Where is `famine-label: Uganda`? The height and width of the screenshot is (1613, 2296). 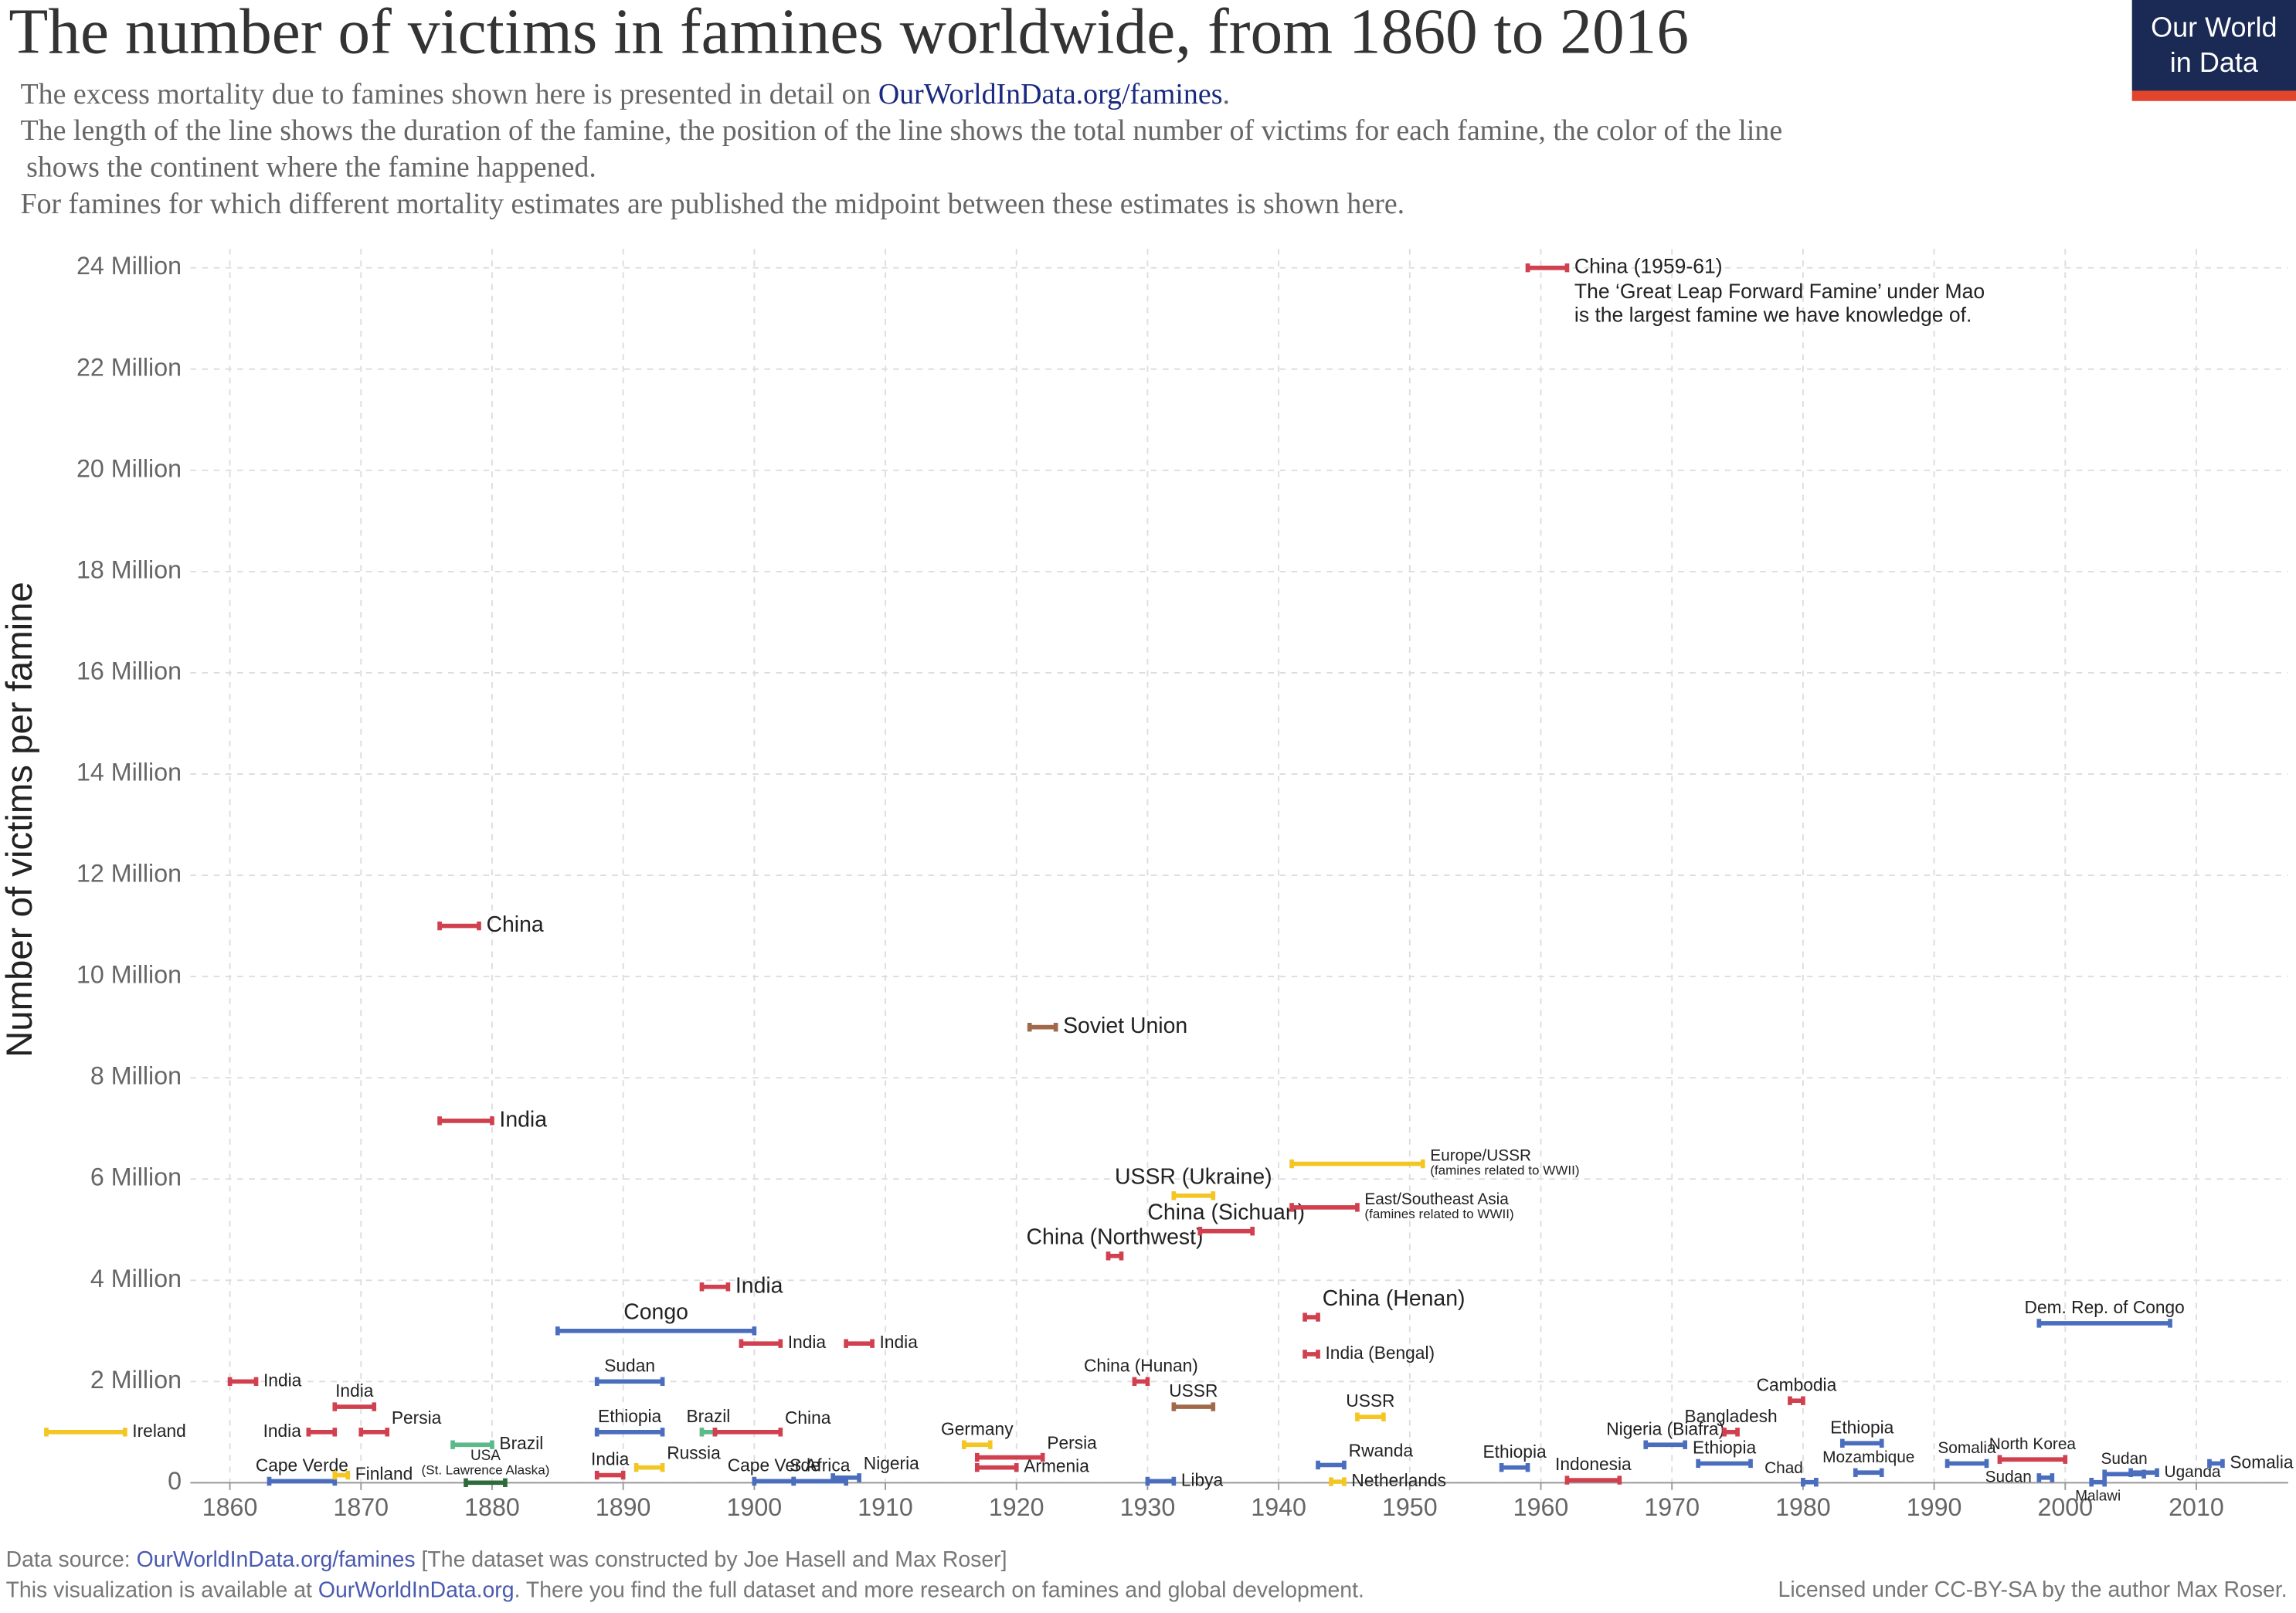 famine-label: Uganda is located at coordinates (2193, 1472).